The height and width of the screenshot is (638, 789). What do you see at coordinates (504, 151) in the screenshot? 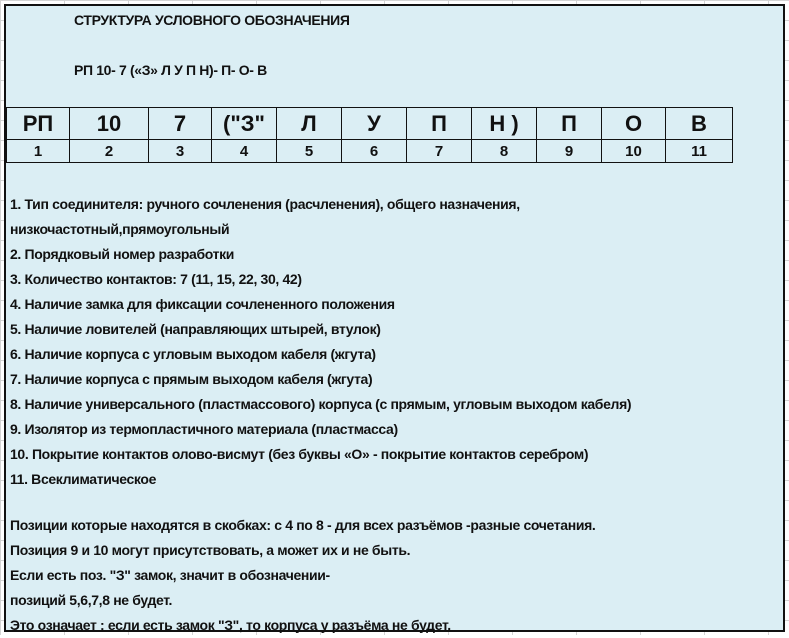
I see `position-cell: 8` at bounding box center [504, 151].